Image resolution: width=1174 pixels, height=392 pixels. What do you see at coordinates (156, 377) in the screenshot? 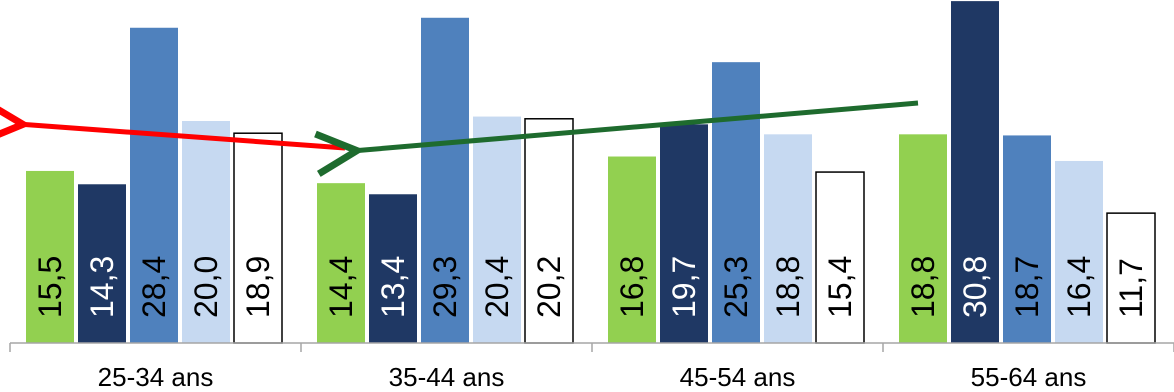
I see `category-label: 25-34 ans` at bounding box center [156, 377].